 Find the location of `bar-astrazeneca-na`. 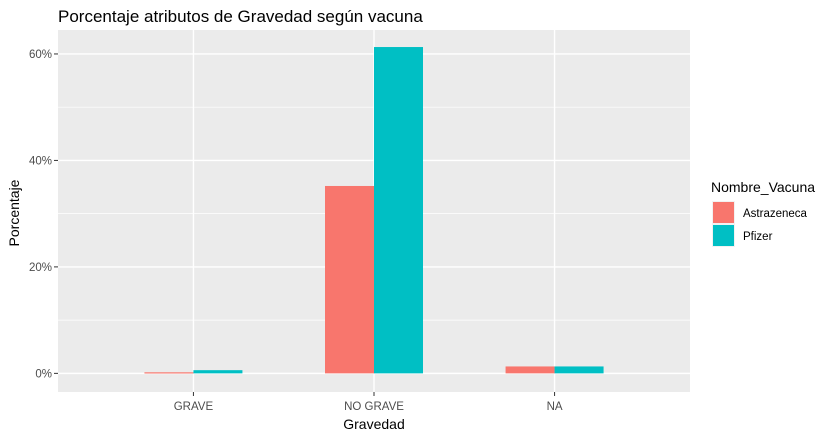

bar-astrazeneca-na is located at coordinates (530, 370).